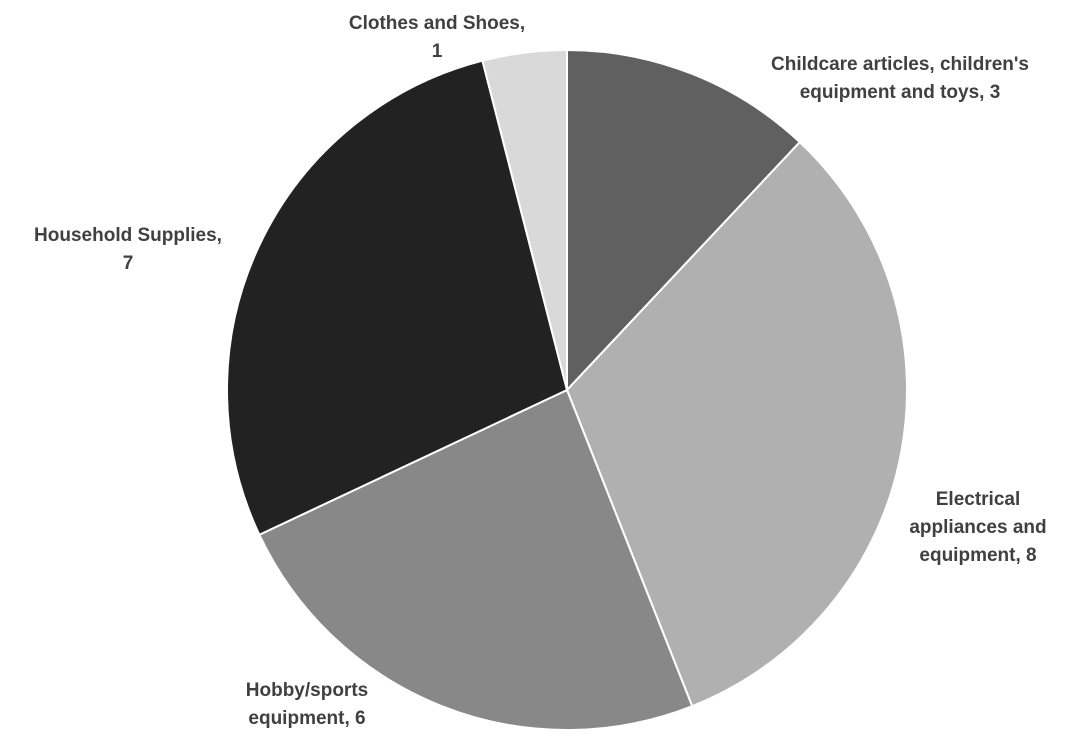  I want to click on data-label-line: Childcare articles, children's, so click(900, 64).